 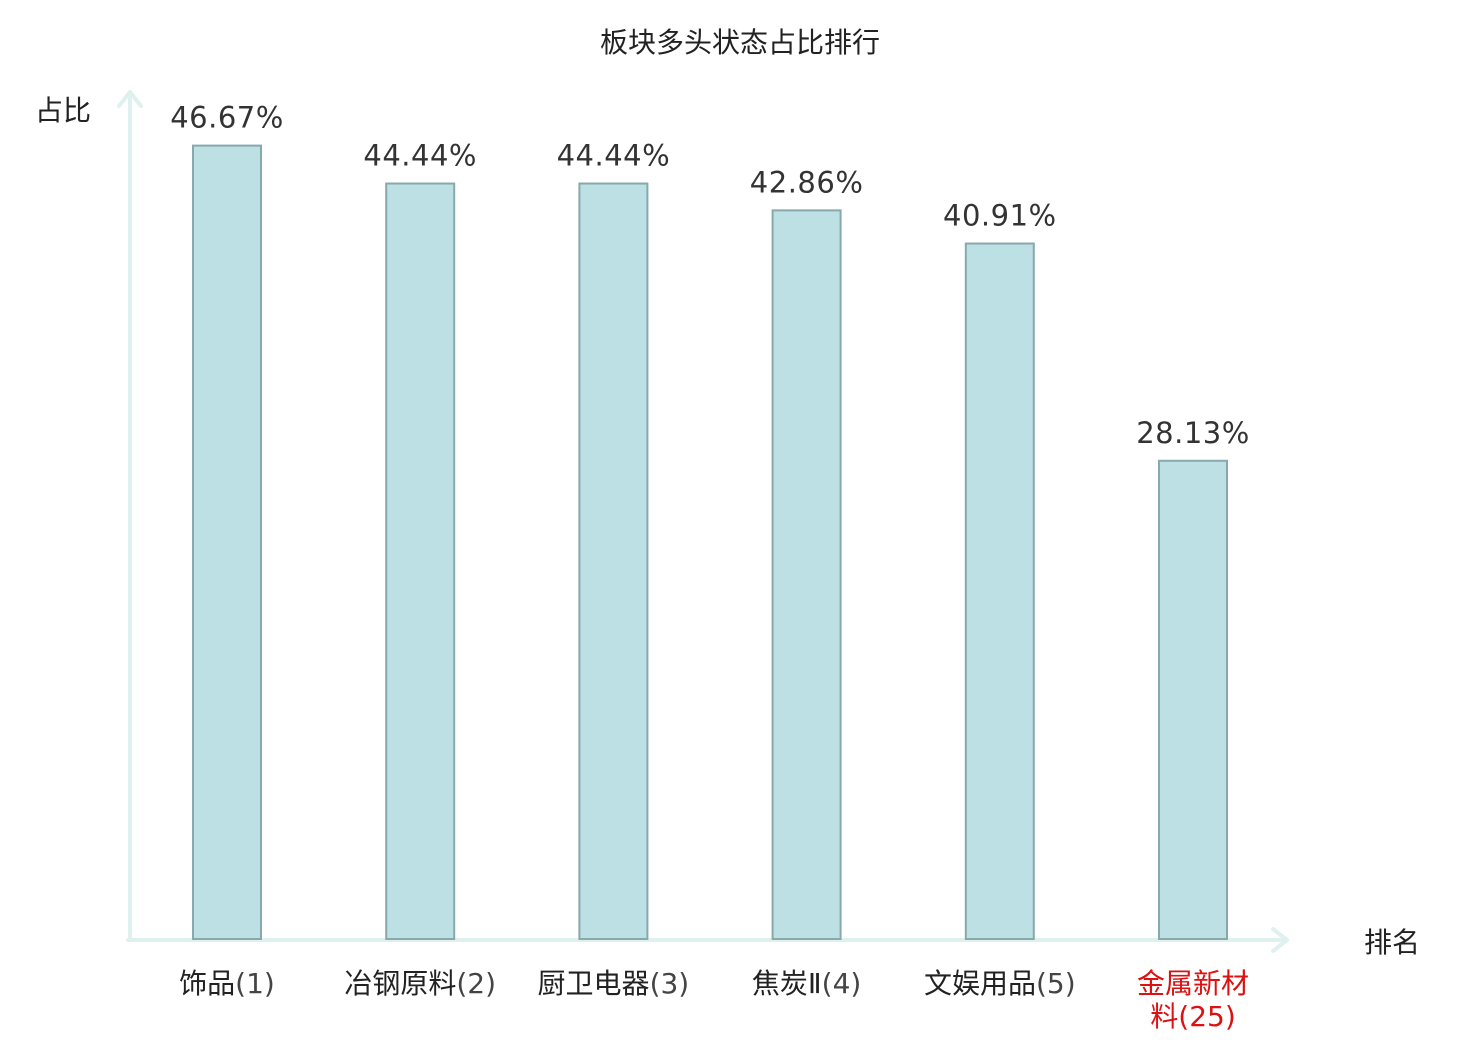 What do you see at coordinates (614, 156) in the screenshot?
I see `value-label-3: 44.44%` at bounding box center [614, 156].